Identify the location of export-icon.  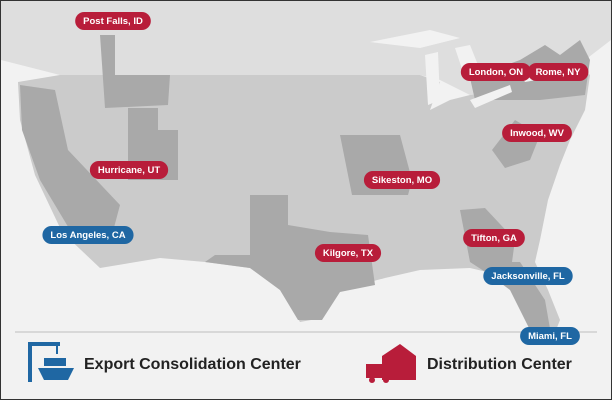
(51, 362).